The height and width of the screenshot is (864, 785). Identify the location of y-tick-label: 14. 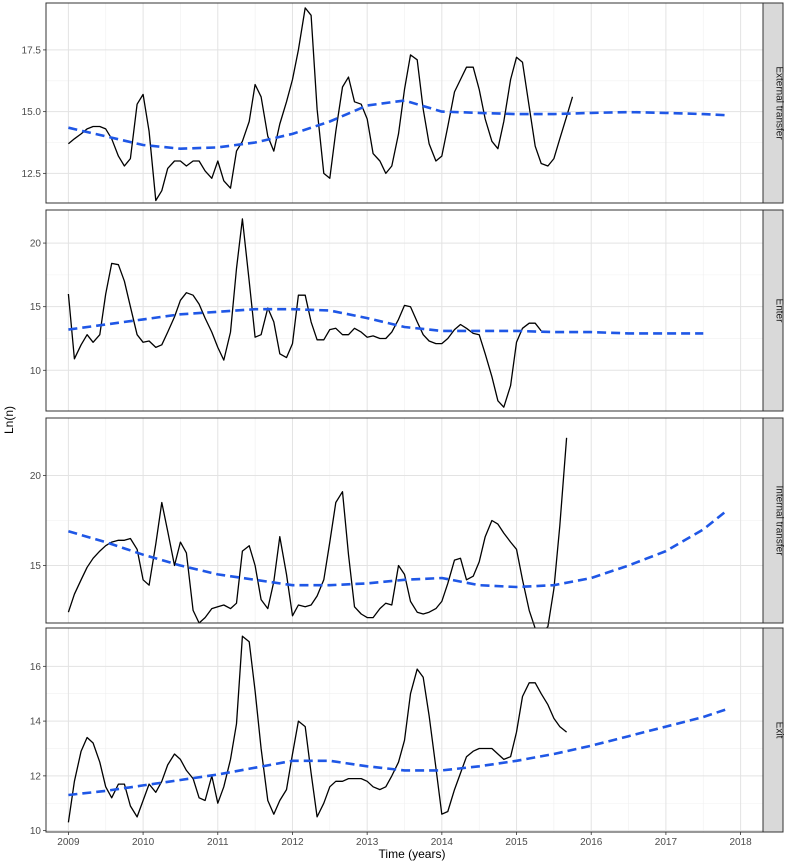
(36, 722).